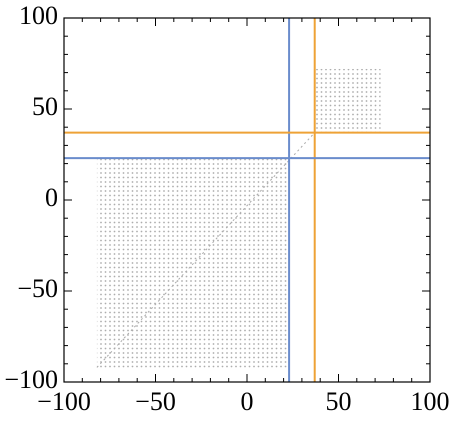 The image size is (450, 423). What do you see at coordinates (45, 106) in the screenshot?
I see `y-tick-label: 50` at bounding box center [45, 106].